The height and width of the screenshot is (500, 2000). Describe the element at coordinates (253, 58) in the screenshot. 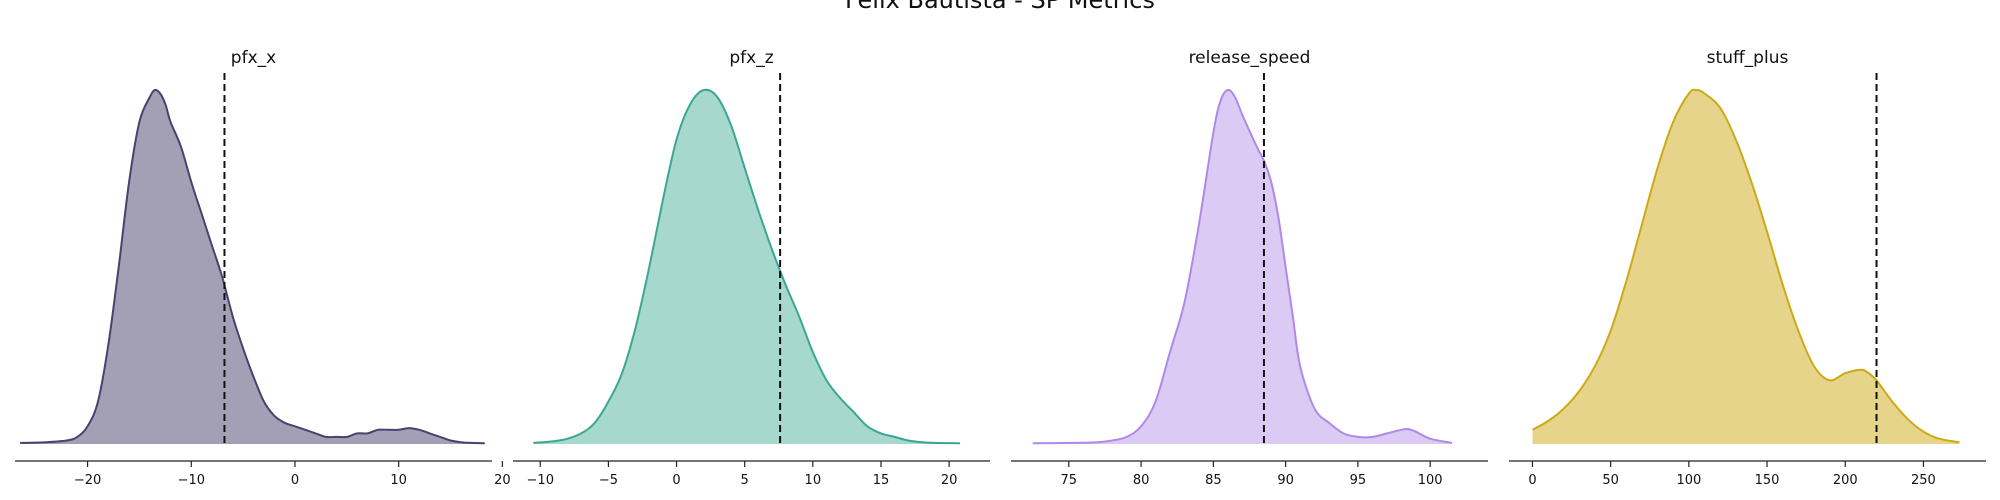

I see `panel-title: pfx_x` at that location.